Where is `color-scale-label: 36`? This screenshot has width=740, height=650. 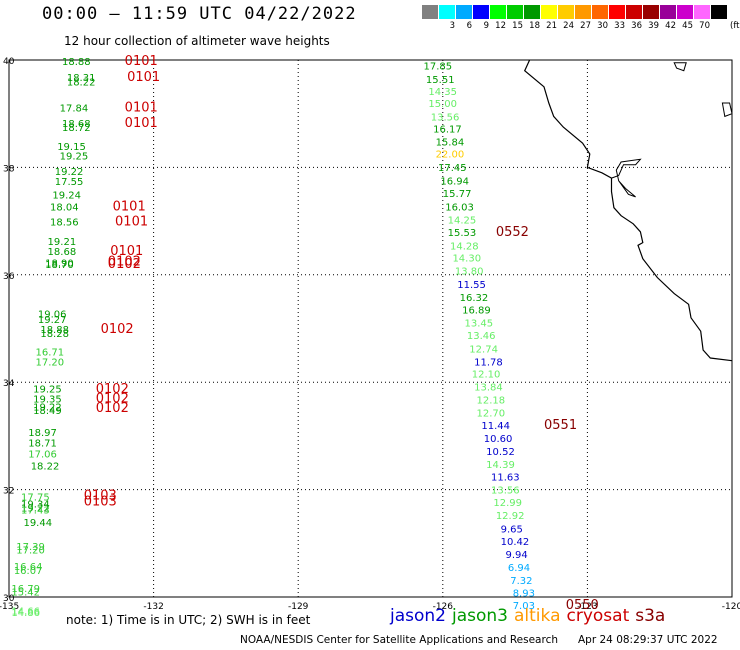 color-scale-label: 36 is located at coordinates (636, 26).